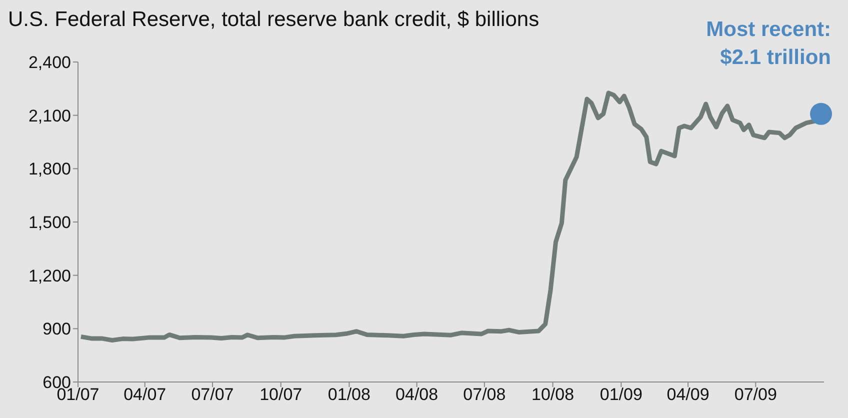 Image resolution: width=848 pixels, height=418 pixels. What do you see at coordinates (349, 394) in the screenshot?
I see `x-tick-label: 01/08` at bounding box center [349, 394].